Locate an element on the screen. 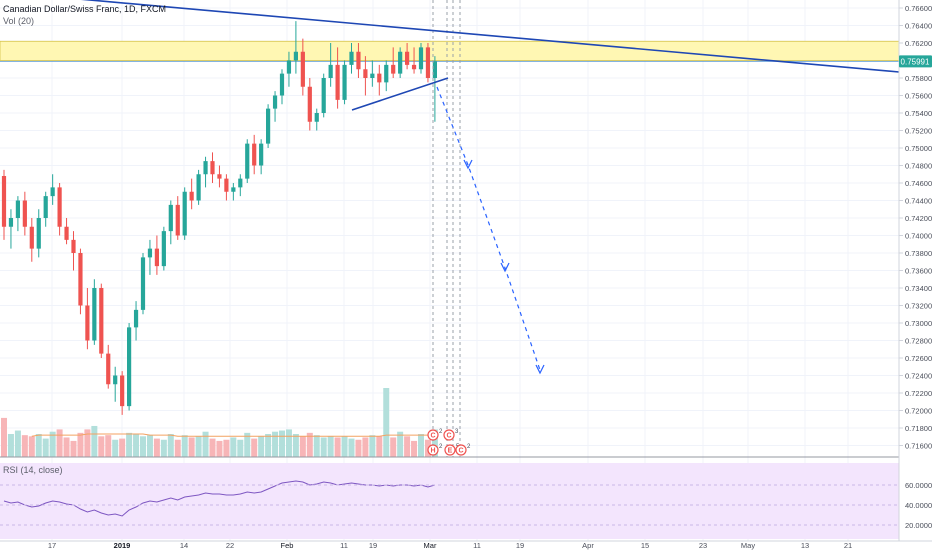 The height and width of the screenshot is (555, 932). event-marker-bottom-ring is located at coordinates (461, 450).